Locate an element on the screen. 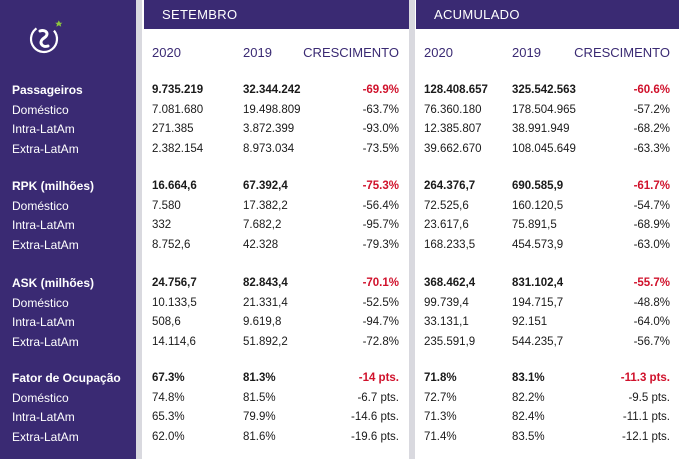 The width and height of the screenshot is (679, 459). table-cell: 14.114,6 is located at coordinates (174, 341).